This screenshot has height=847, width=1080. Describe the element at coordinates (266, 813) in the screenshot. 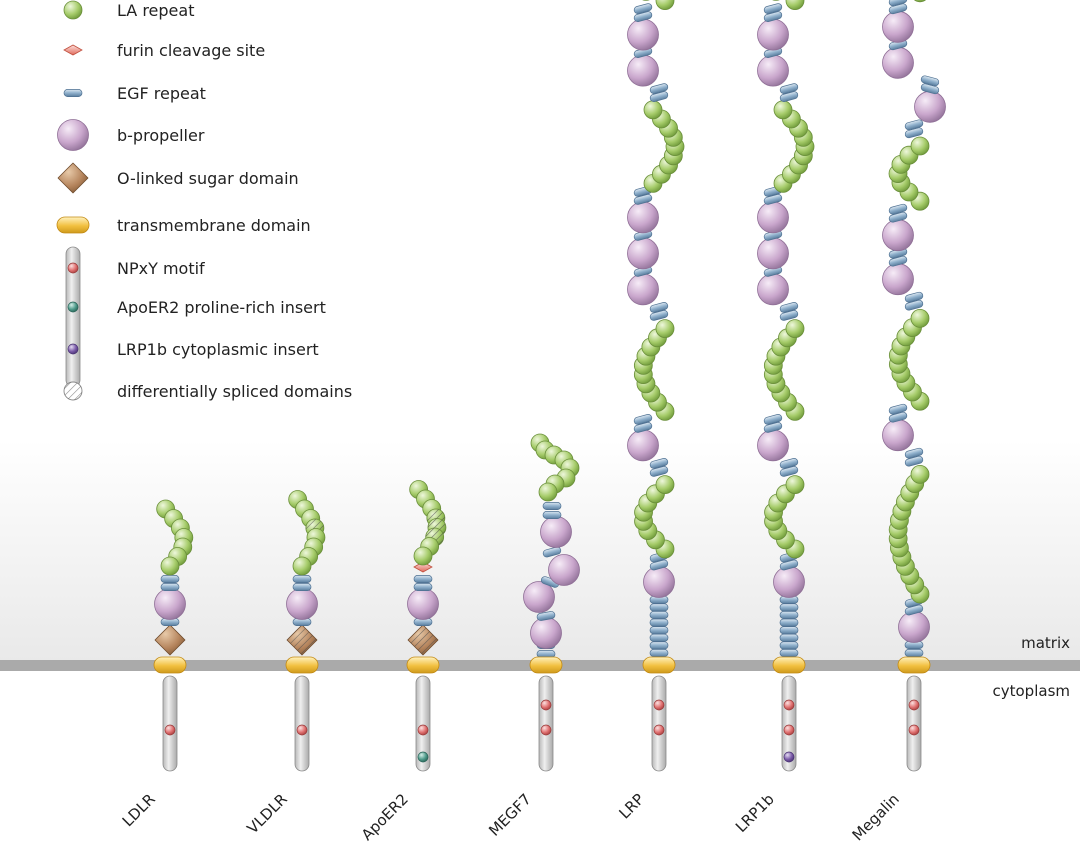

I see `receptor-label: VLDLR` at that location.